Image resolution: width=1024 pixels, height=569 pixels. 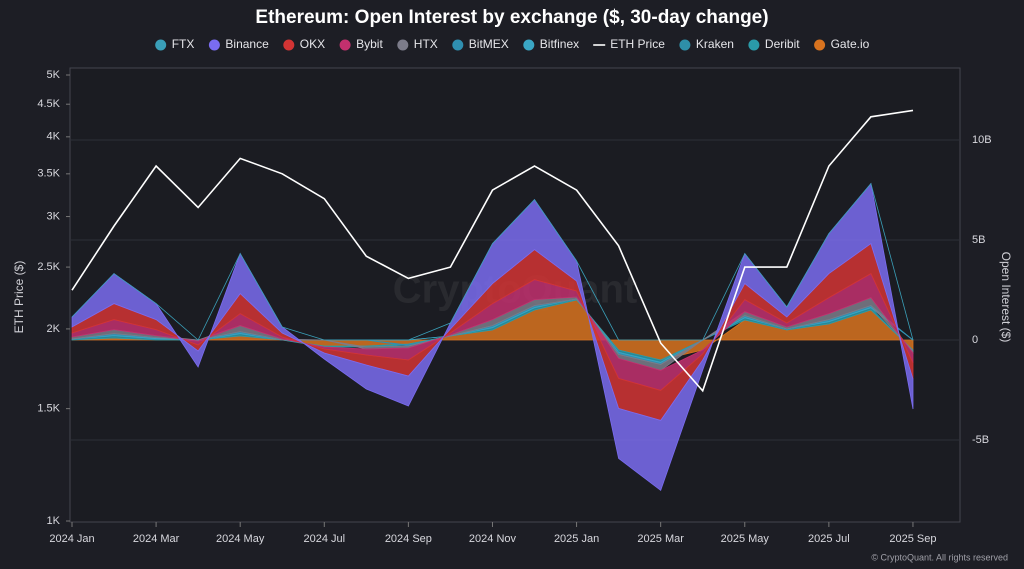 I want to click on y-tick-label: 4.5K, so click(x=48, y=104).